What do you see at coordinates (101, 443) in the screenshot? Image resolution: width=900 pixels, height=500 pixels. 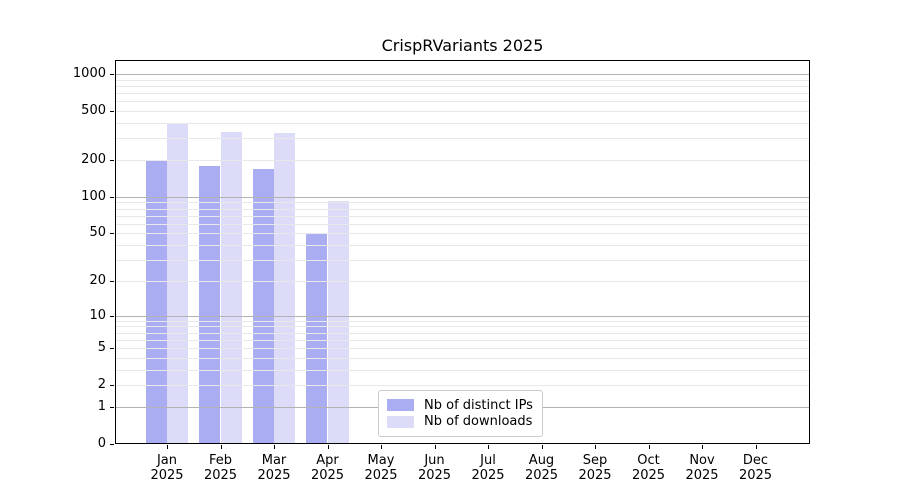 I see `y-tick-label-0: 0` at bounding box center [101, 443].